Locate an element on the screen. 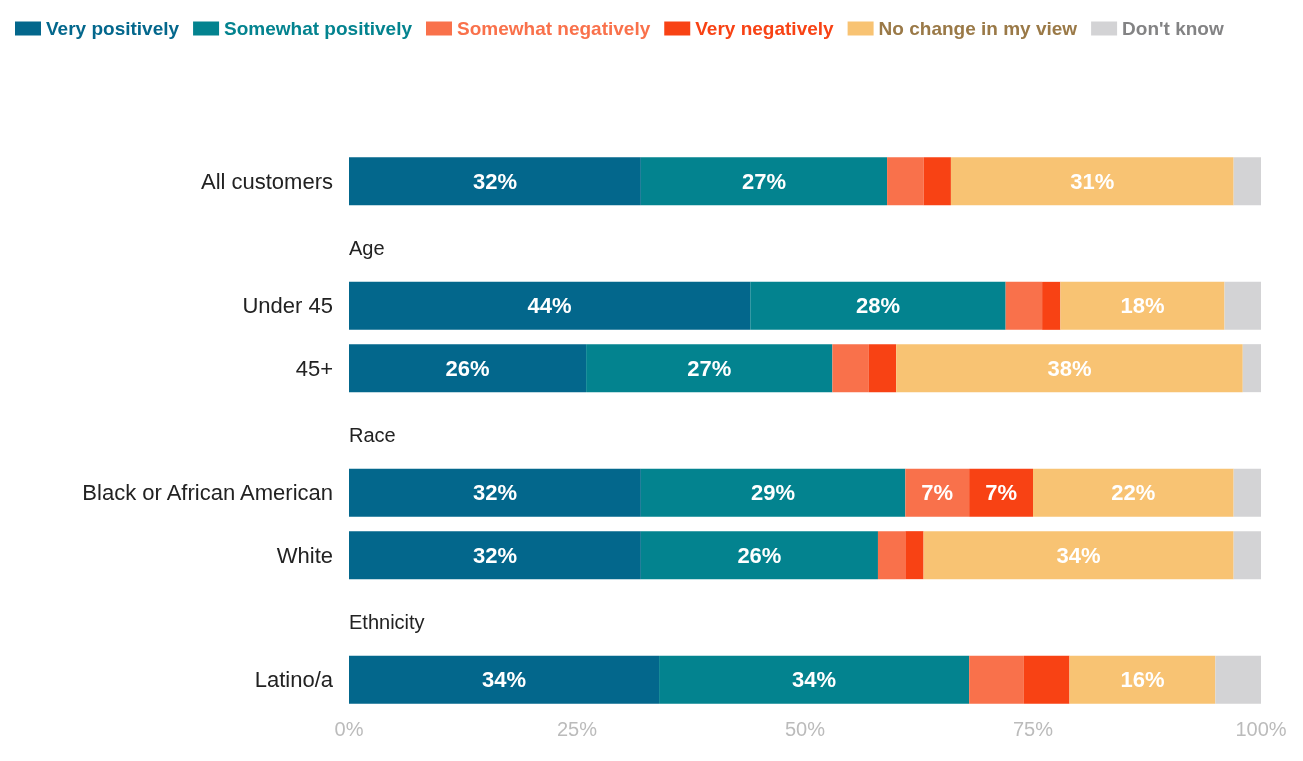  data-label: 44% is located at coordinates (549, 306).